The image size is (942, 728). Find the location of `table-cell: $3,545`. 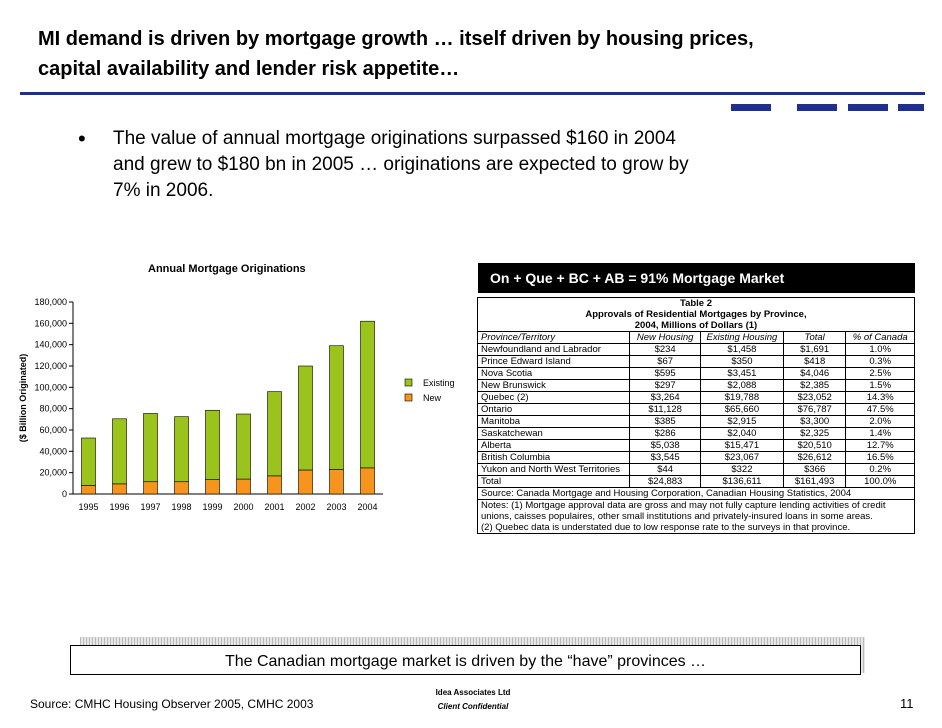

table-cell: $3,545 is located at coordinates (665, 457).